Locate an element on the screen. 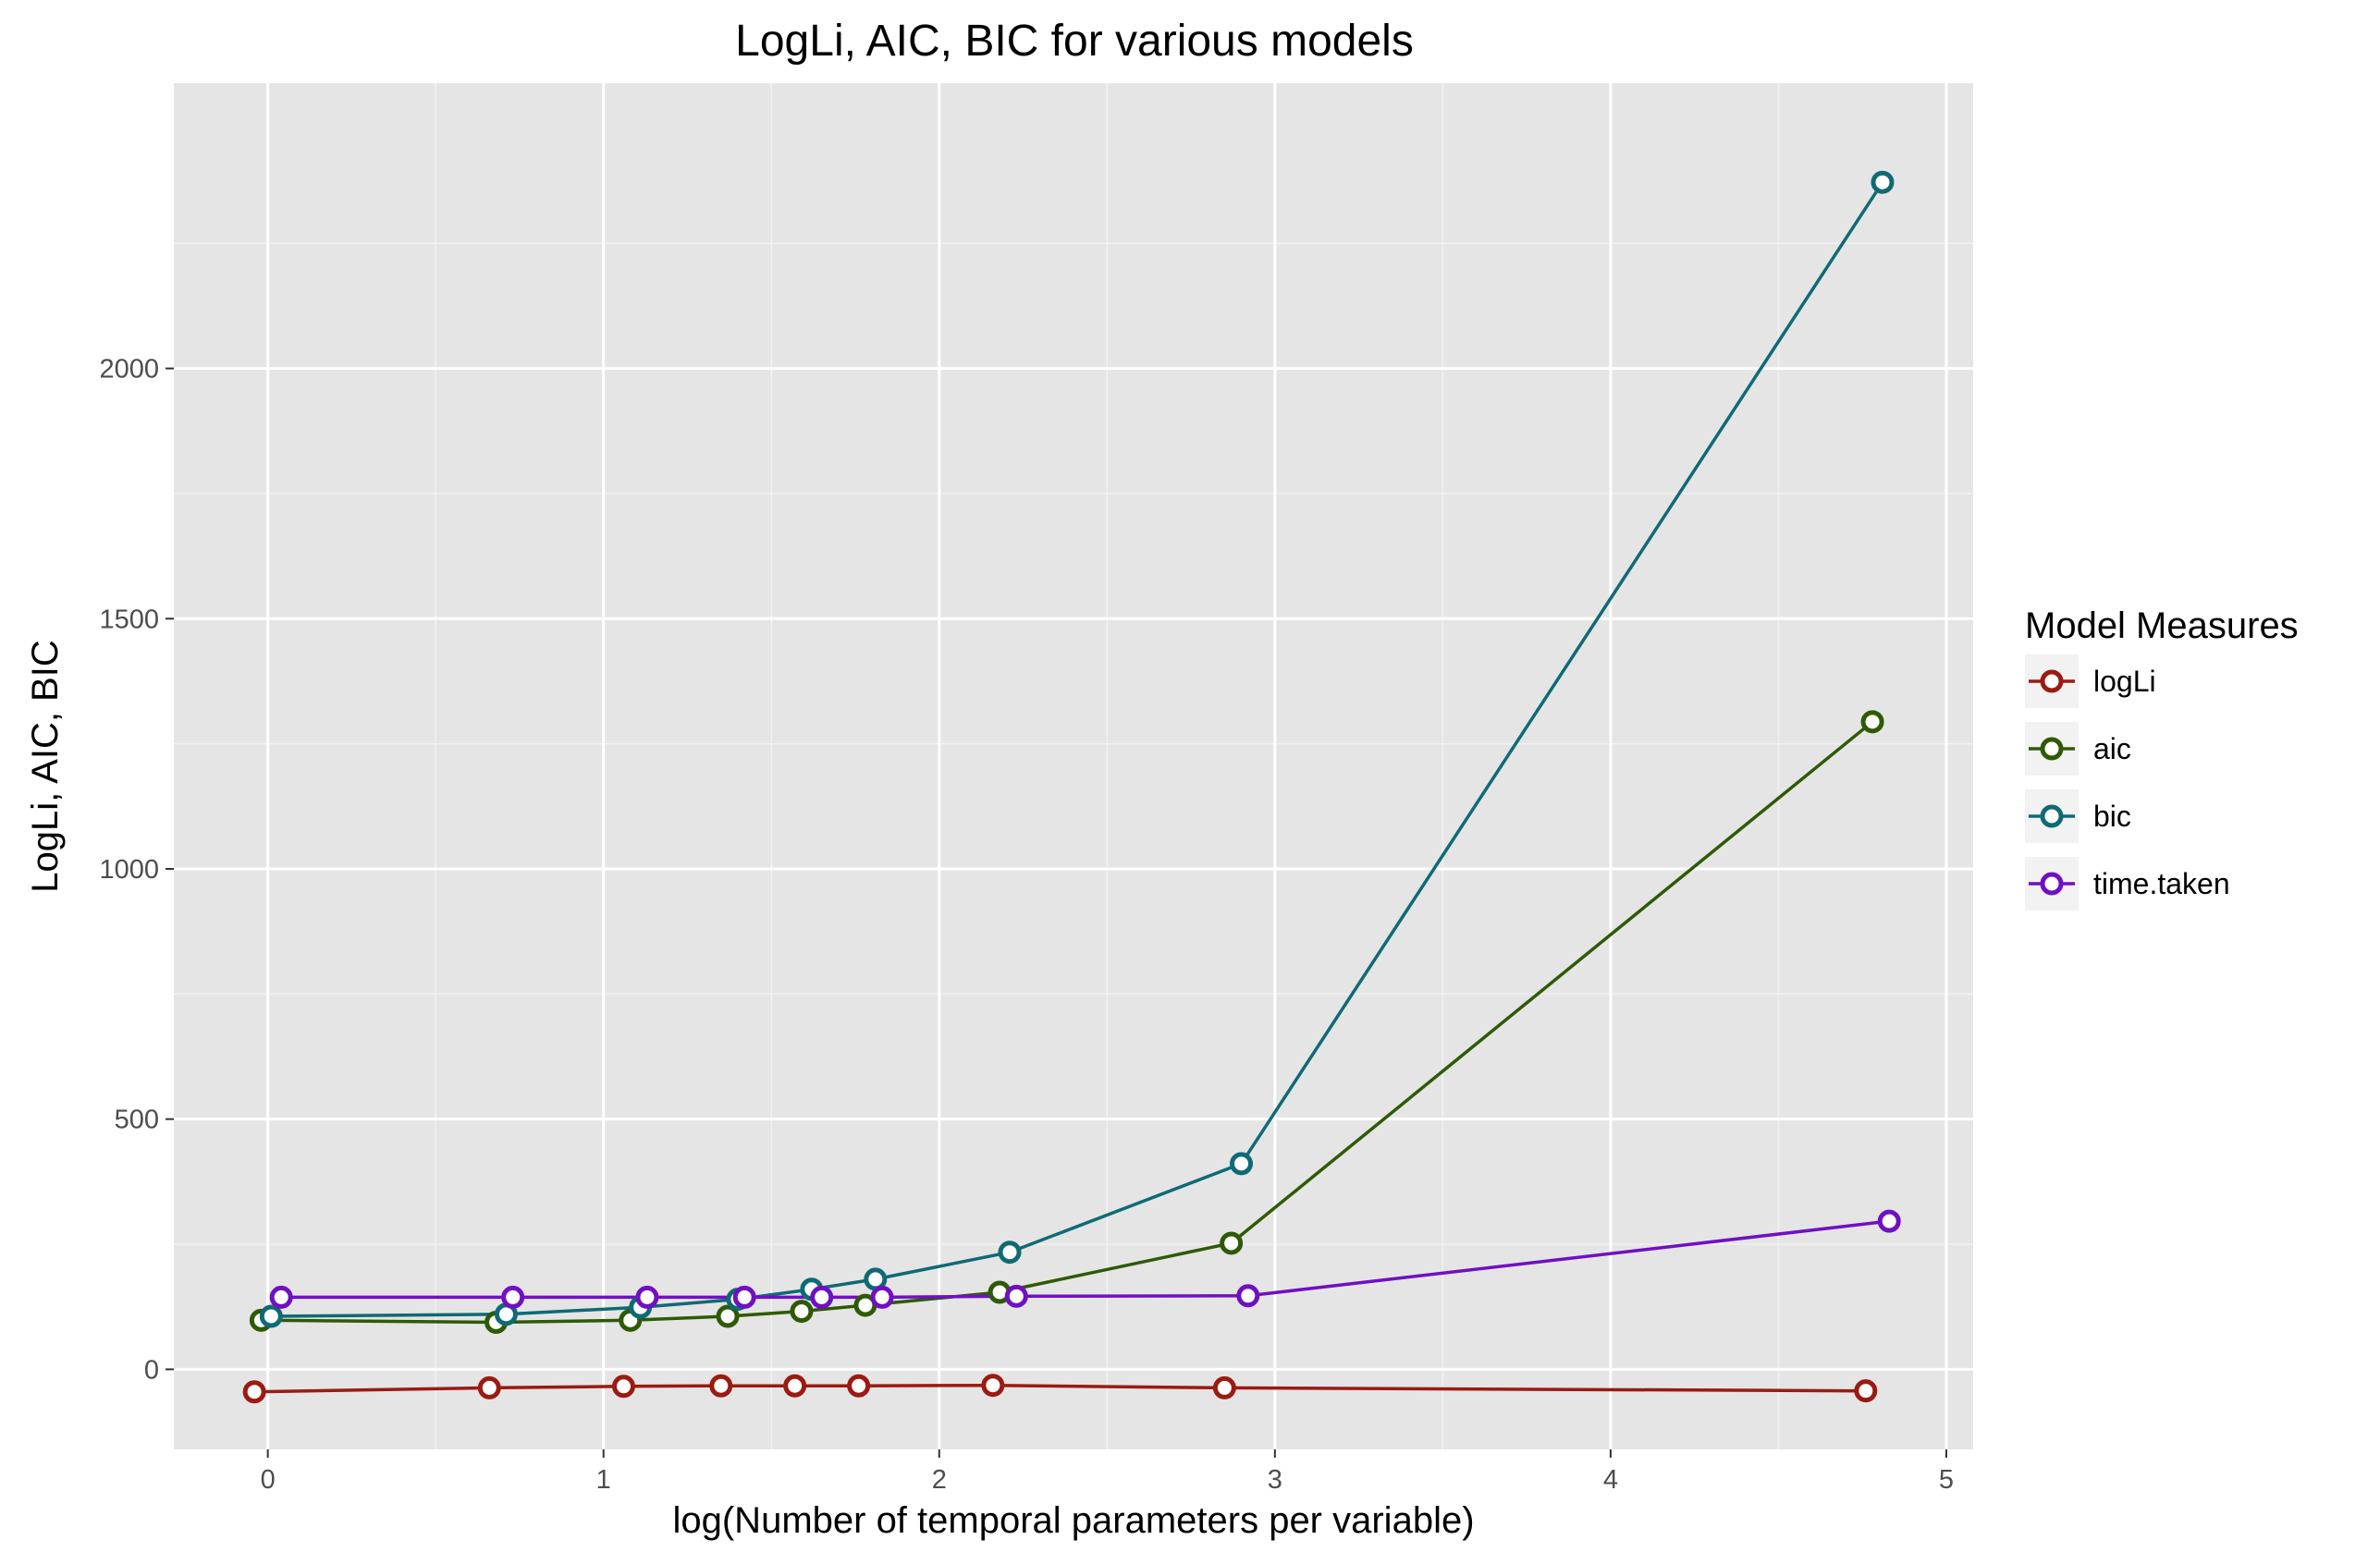  y-tick-label: 1000 is located at coordinates (129, 870).